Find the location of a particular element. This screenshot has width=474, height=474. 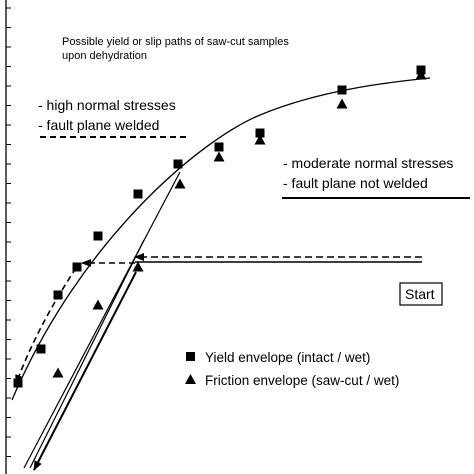

yield-path-dashed-down is located at coordinates (46, 326).